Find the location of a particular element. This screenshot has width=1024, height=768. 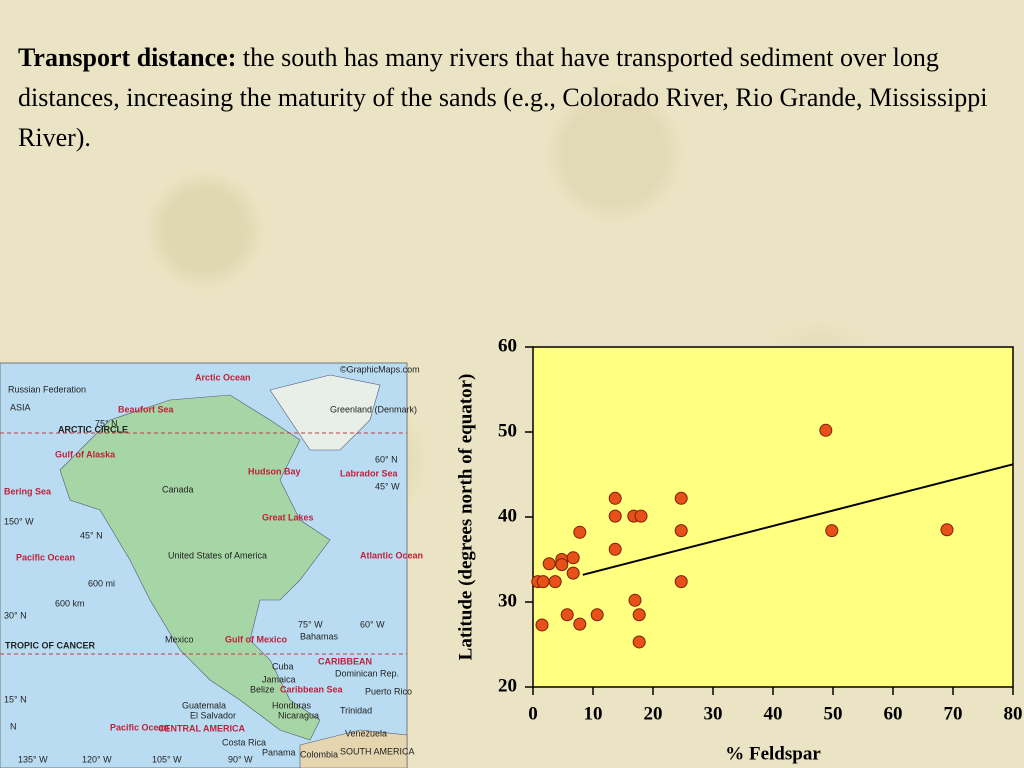

map-label: Jamaica is located at coordinates (279, 679).